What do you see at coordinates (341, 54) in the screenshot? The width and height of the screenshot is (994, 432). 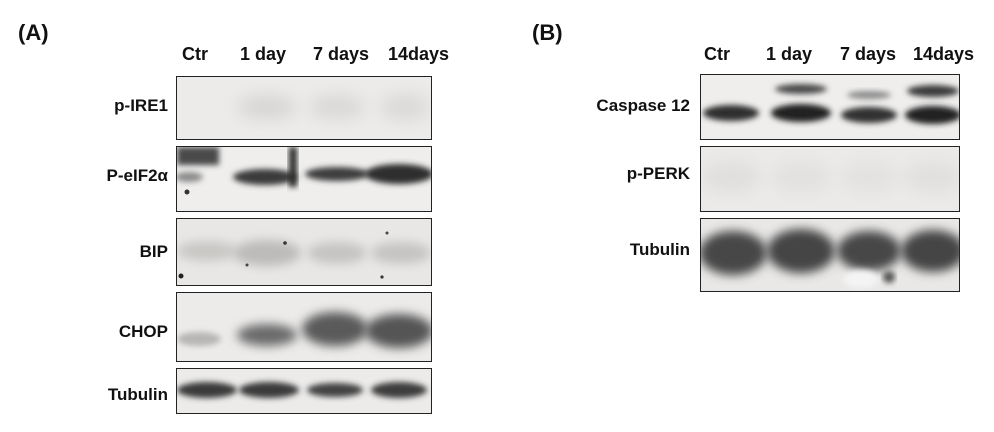 I see `panel-a-lane-7days: 7 days` at bounding box center [341, 54].